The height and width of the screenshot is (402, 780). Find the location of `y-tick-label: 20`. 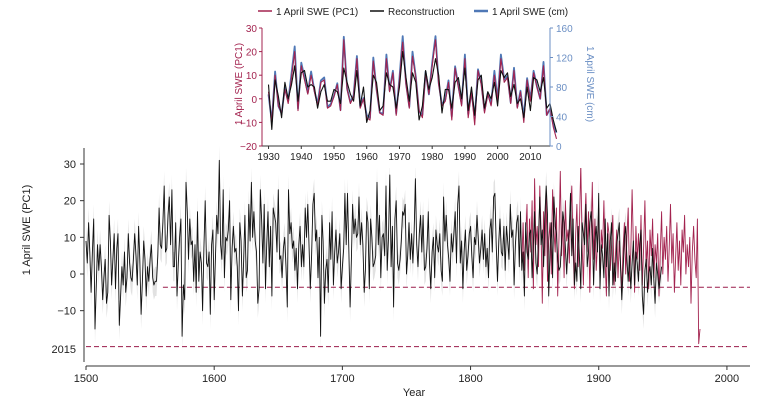

y-tick-label: 20 is located at coordinates (70, 202).